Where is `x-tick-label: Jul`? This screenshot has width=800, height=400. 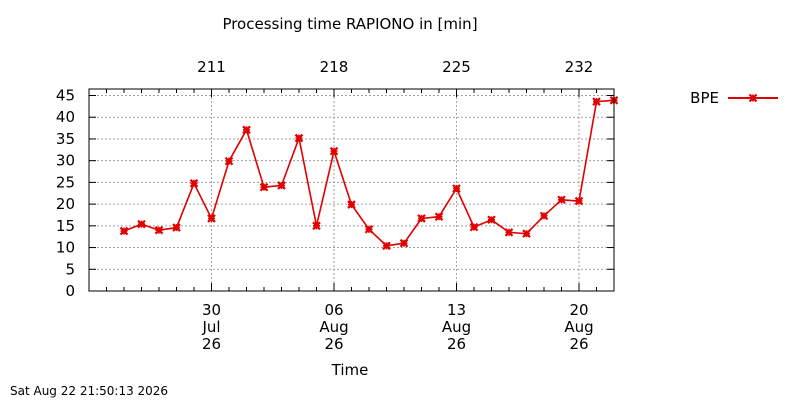
x-tick-label: Jul is located at coordinates (210, 327).